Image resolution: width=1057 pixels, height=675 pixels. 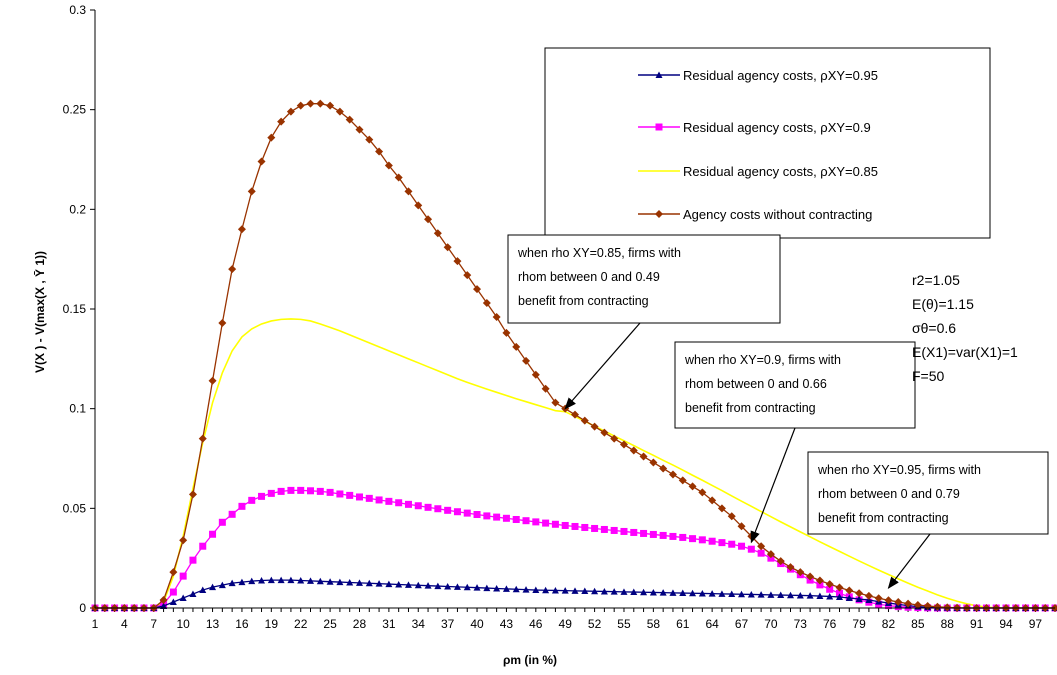 I want to click on x-tick-label: 13, so click(x=213, y=624).